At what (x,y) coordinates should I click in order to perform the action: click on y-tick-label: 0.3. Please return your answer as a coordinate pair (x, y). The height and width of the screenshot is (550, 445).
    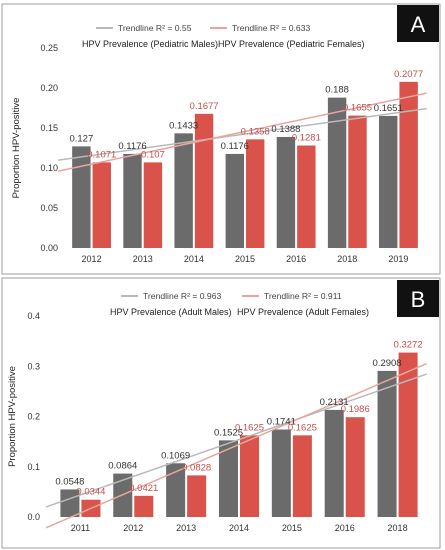
    Looking at the image, I should click on (33, 366).